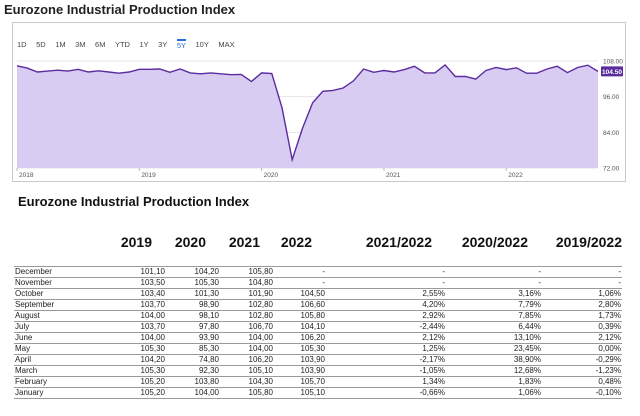 The width and height of the screenshot is (640, 416). Describe the element at coordinates (144, 44) in the screenshot. I see `range-button-1y: 1Y` at that location.